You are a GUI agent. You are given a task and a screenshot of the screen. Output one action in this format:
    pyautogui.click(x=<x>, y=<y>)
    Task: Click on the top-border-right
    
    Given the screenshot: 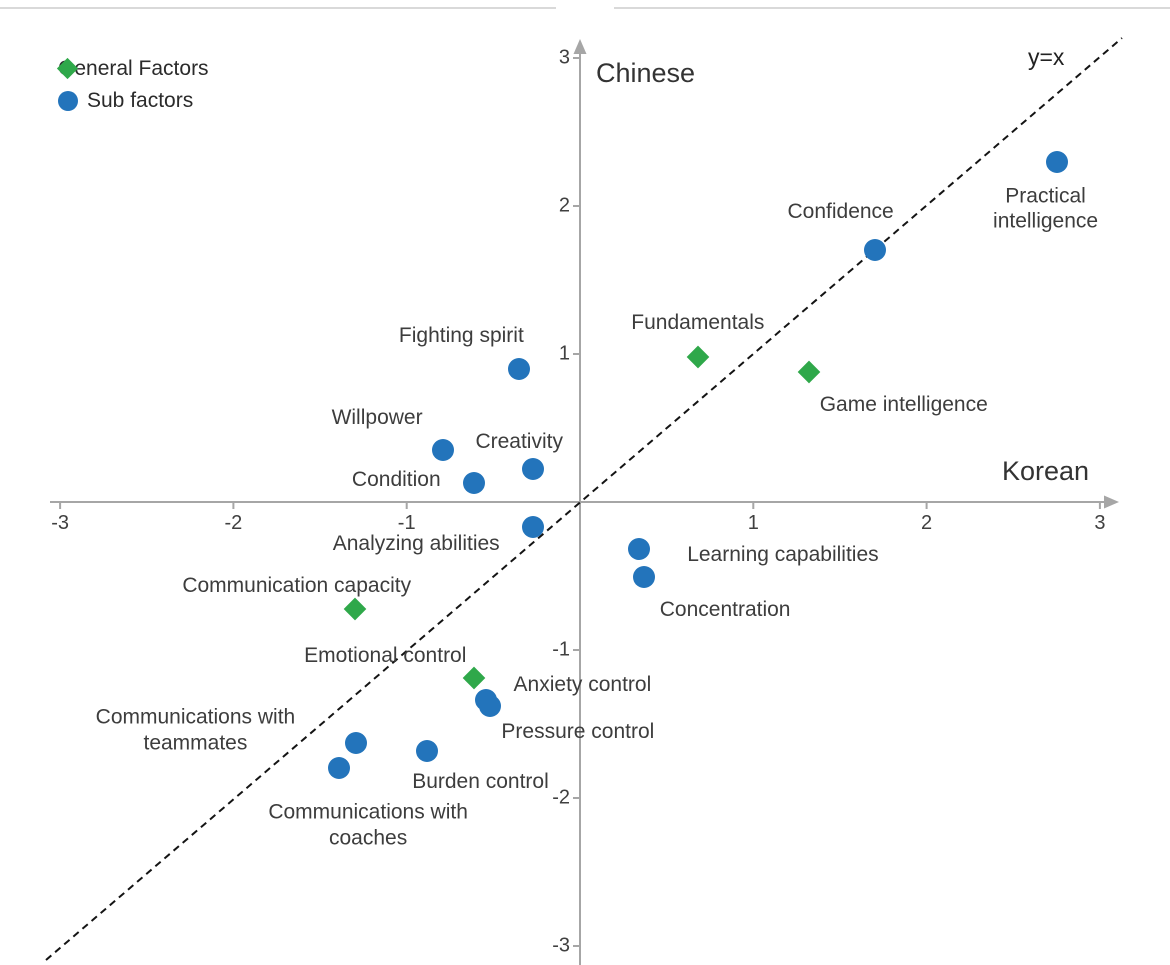 What is the action you would take?
    pyautogui.click(x=892, y=8)
    